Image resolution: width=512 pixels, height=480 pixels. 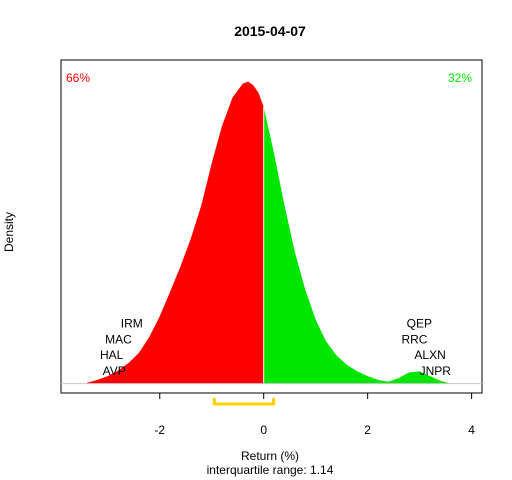 I want to click on ticker-label-mac: MAC, so click(x=118, y=339).